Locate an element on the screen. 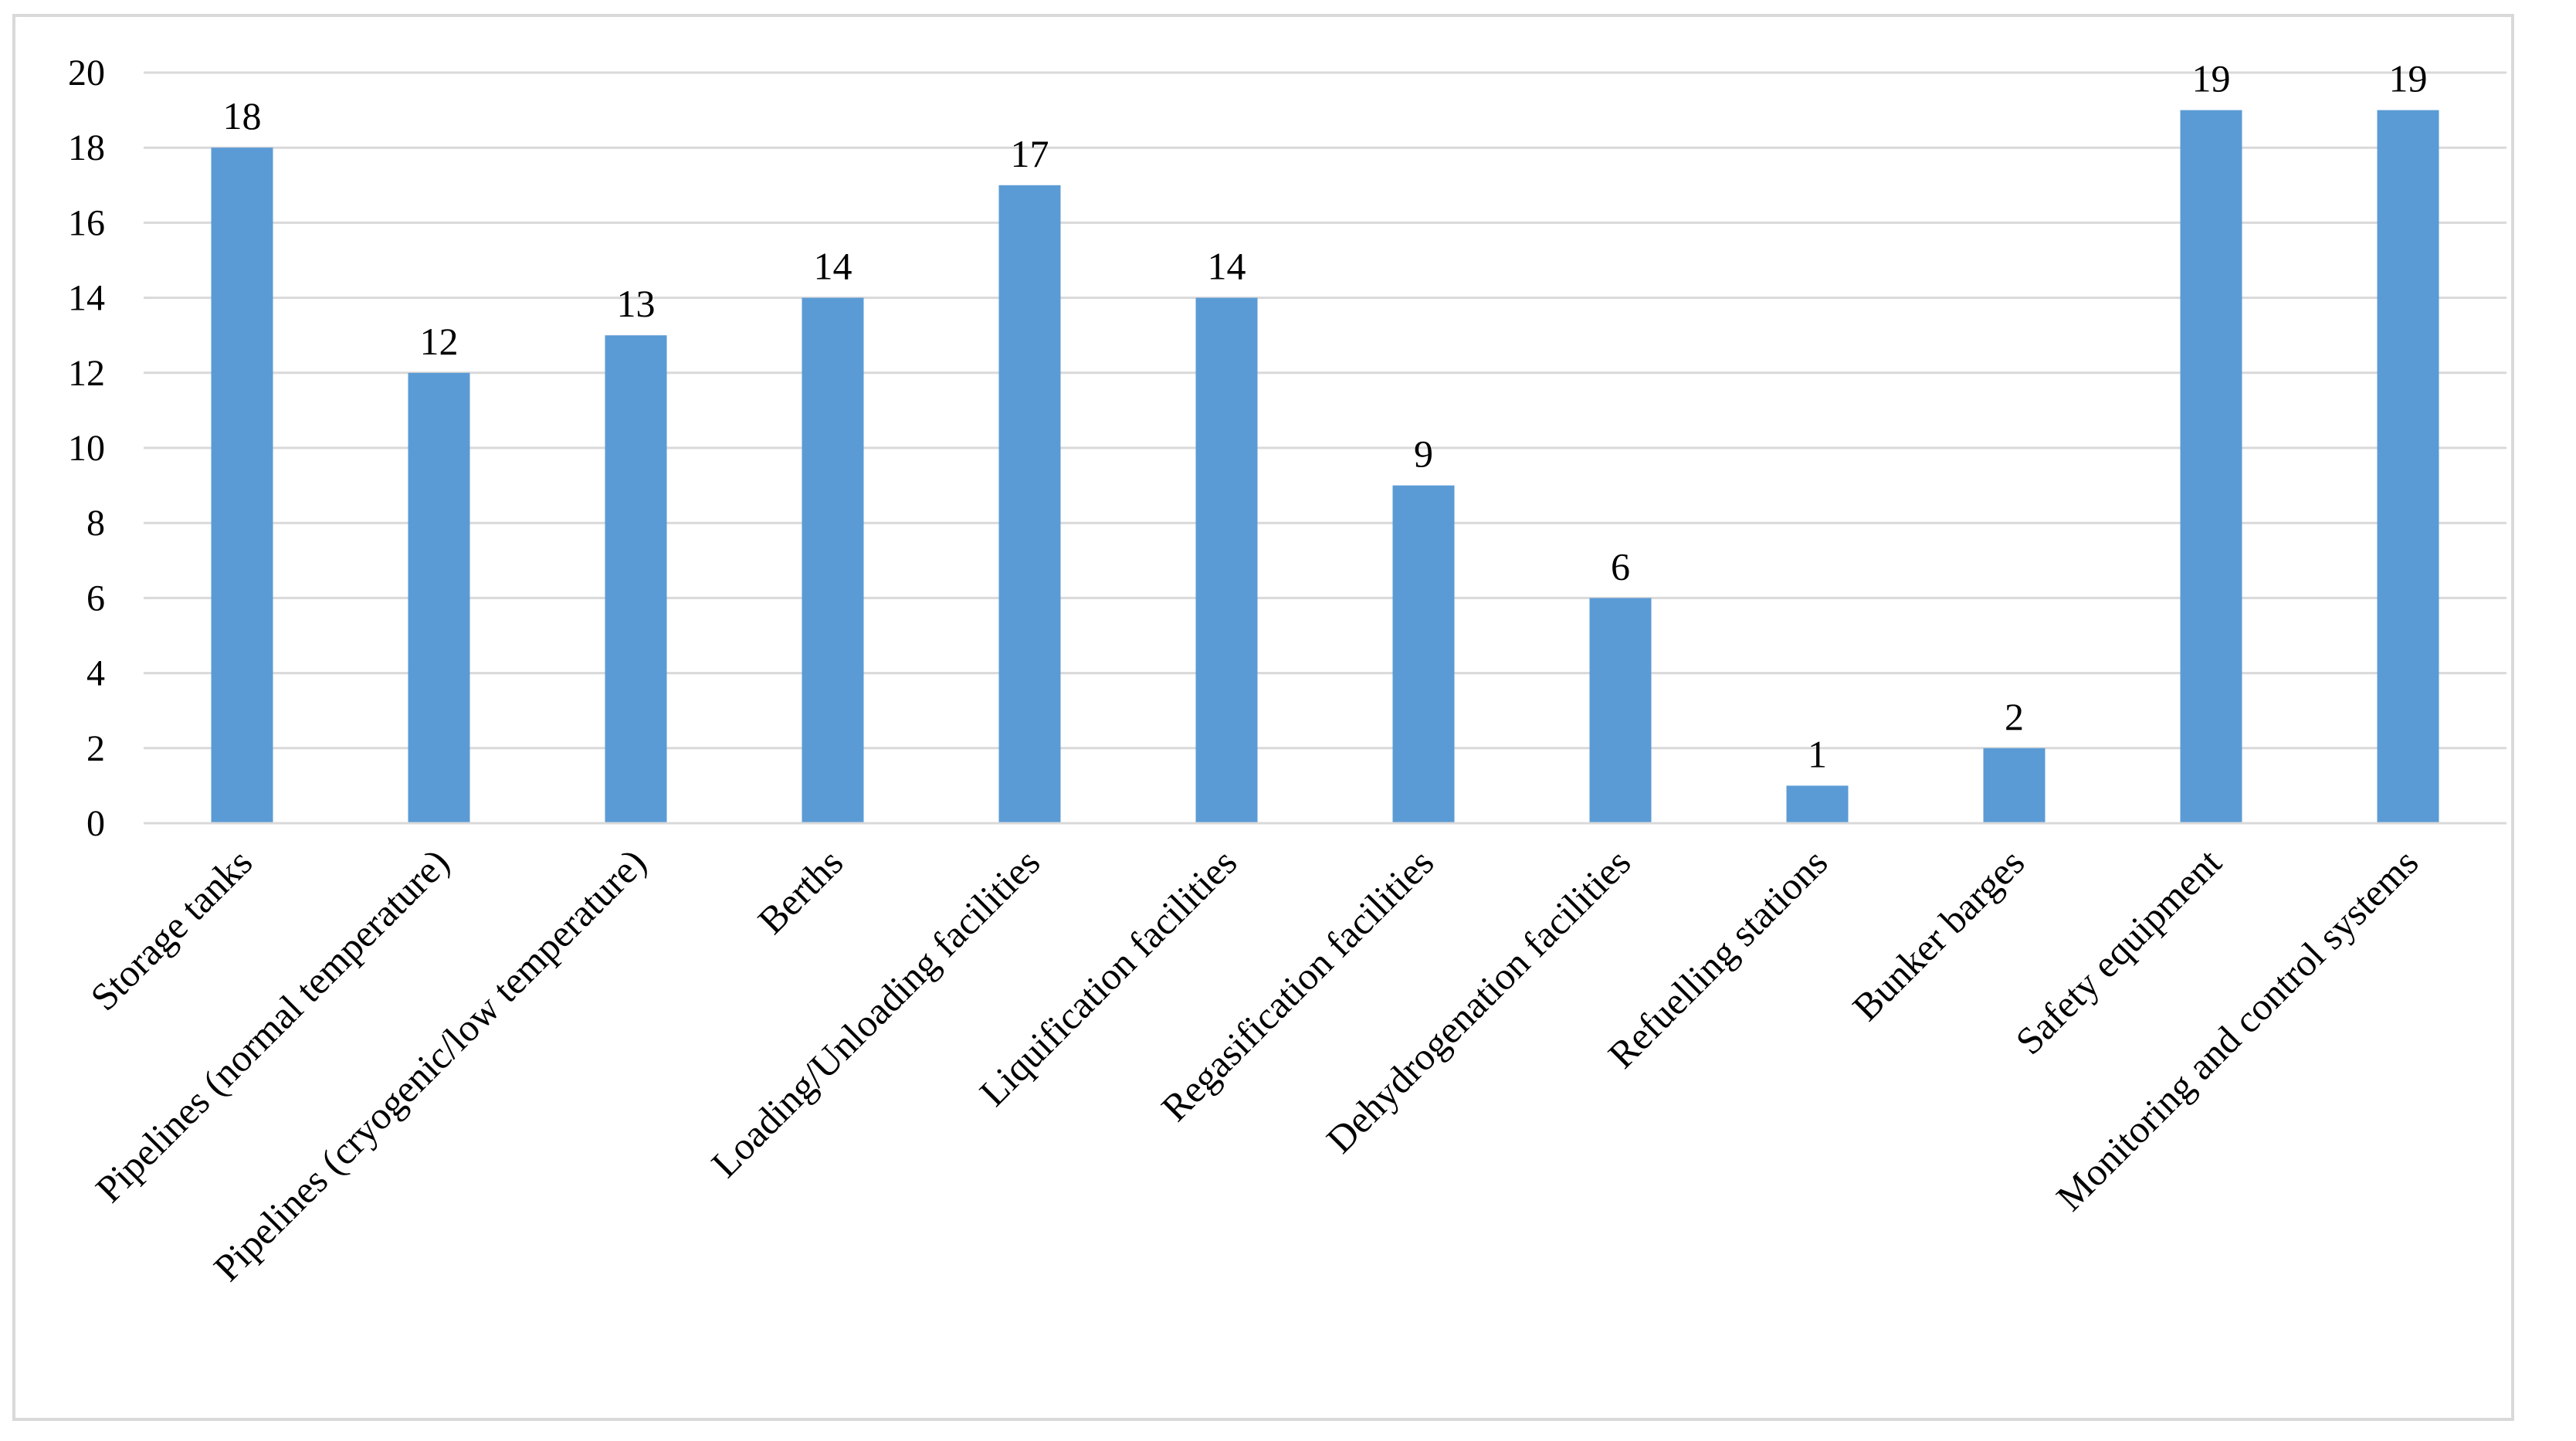  category-label: Loading/Unloading facilities is located at coordinates (875, 1012).